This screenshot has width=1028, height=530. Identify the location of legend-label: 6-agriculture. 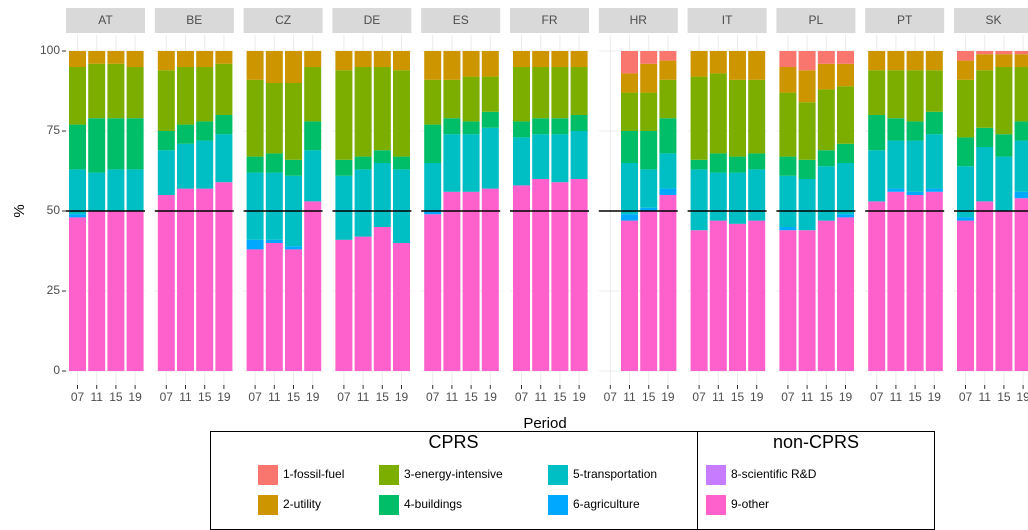
(606, 504).